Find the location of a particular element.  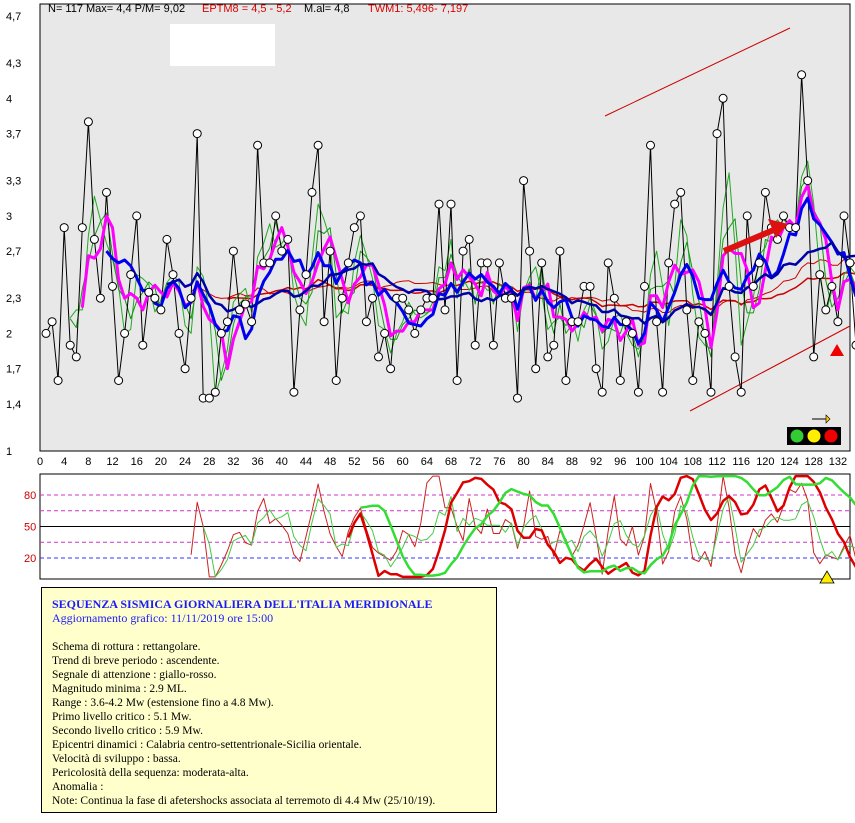

y-tick-label: 3 is located at coordinates (9, 217).